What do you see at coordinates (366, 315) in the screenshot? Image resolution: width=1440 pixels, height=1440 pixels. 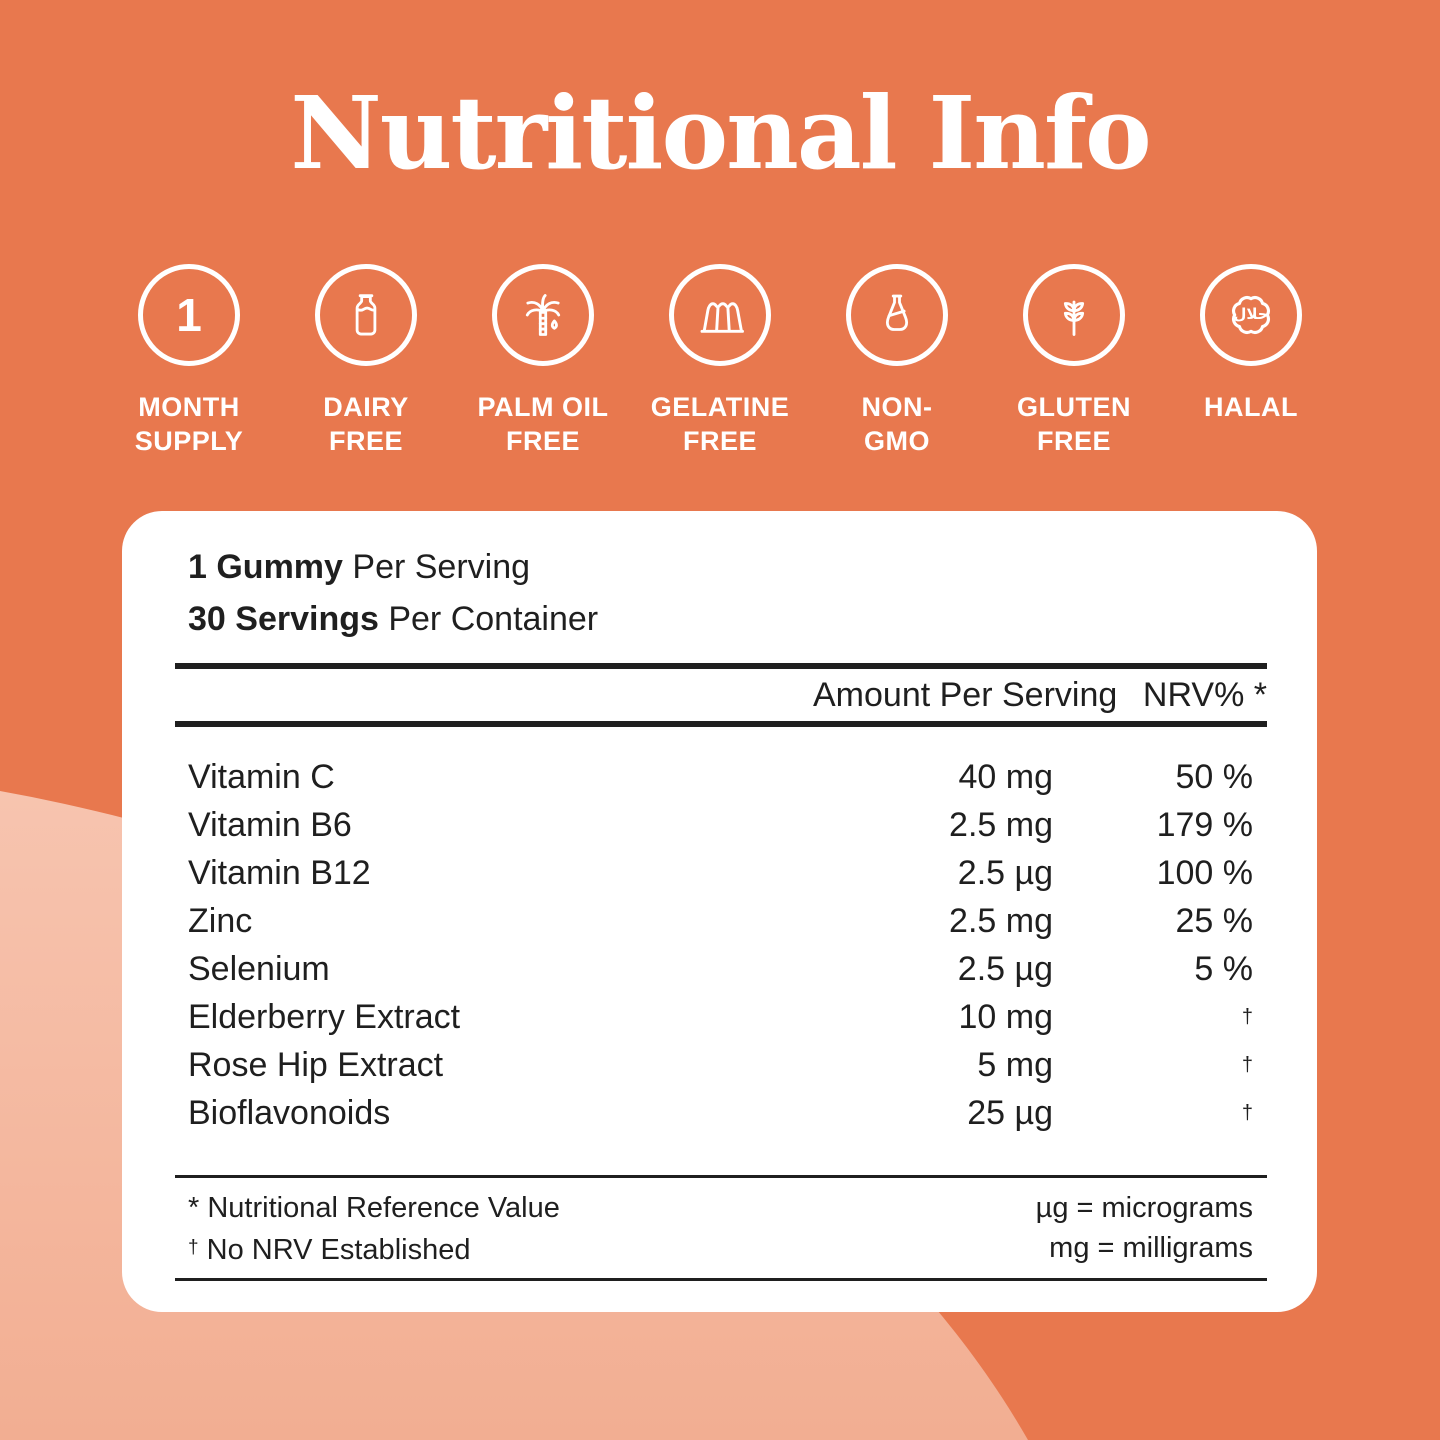 I see `milk-bottle-icon` at bounding box center [366, 315].